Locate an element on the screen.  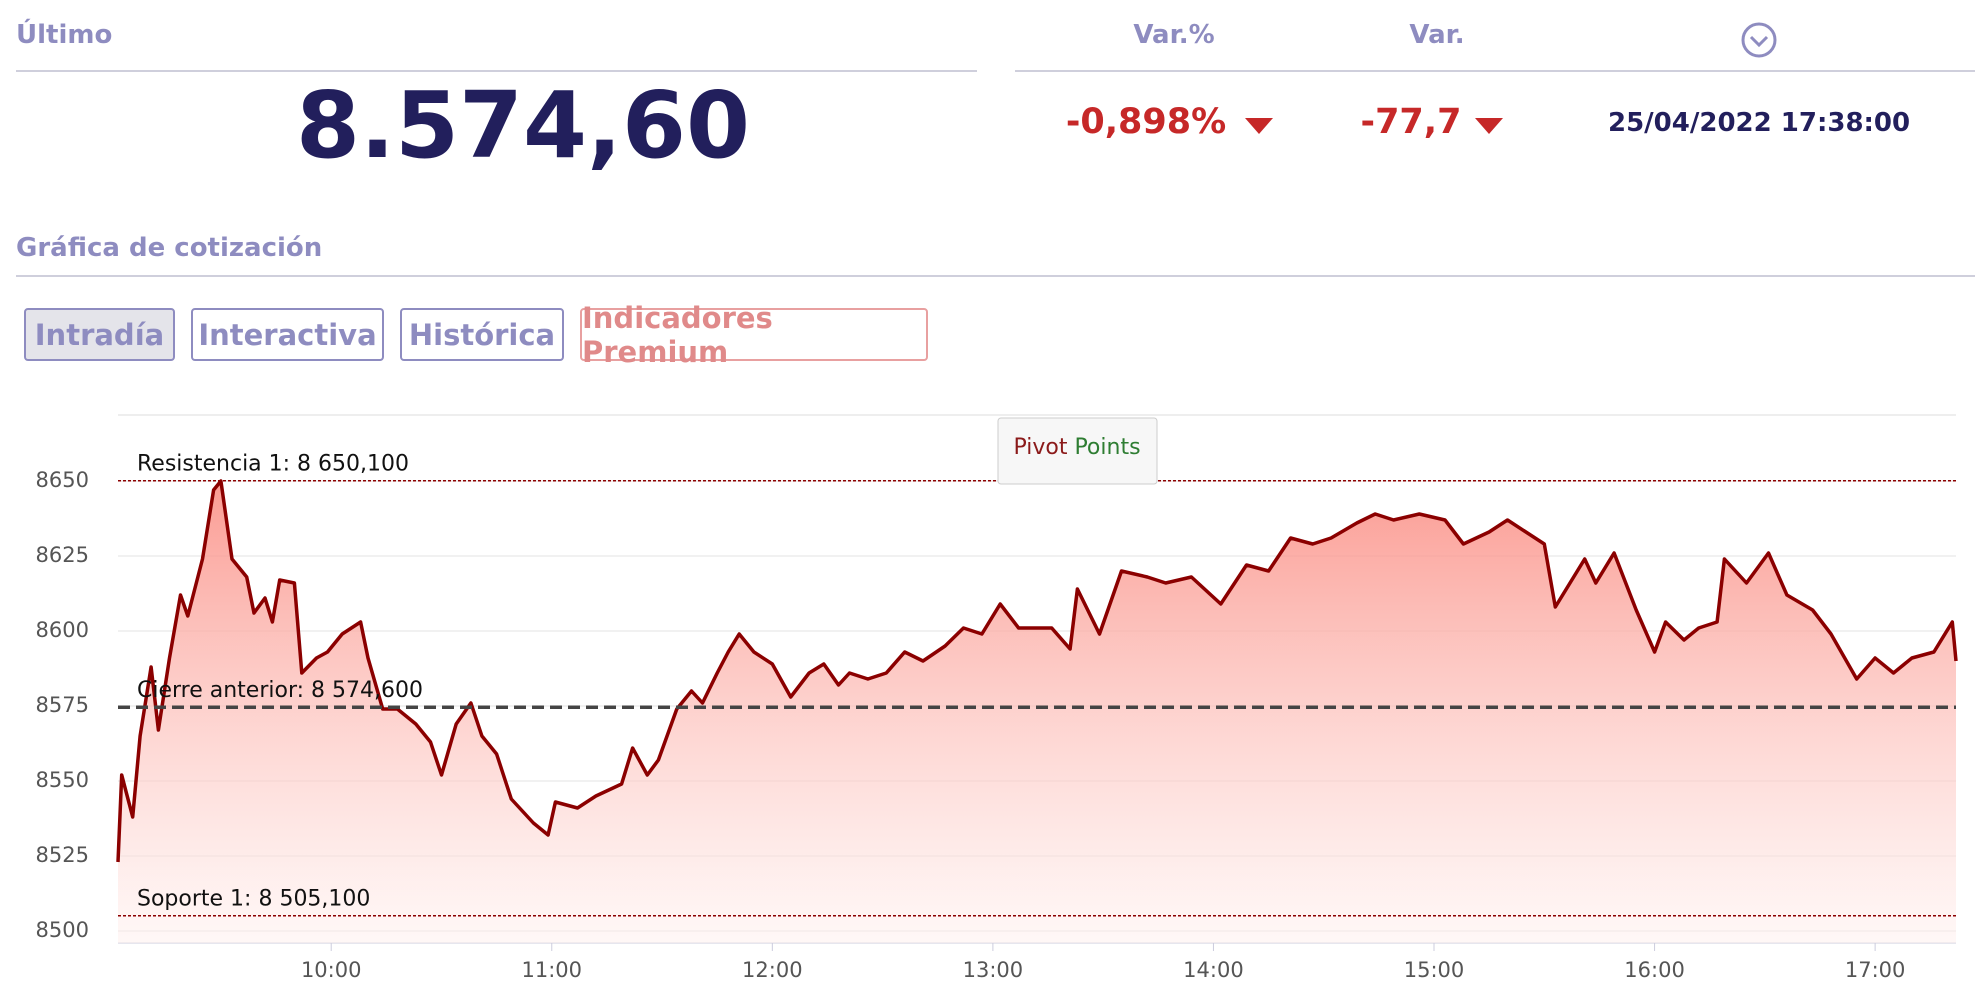
legend-word: Pivot is located at coordinates (1040, 447).